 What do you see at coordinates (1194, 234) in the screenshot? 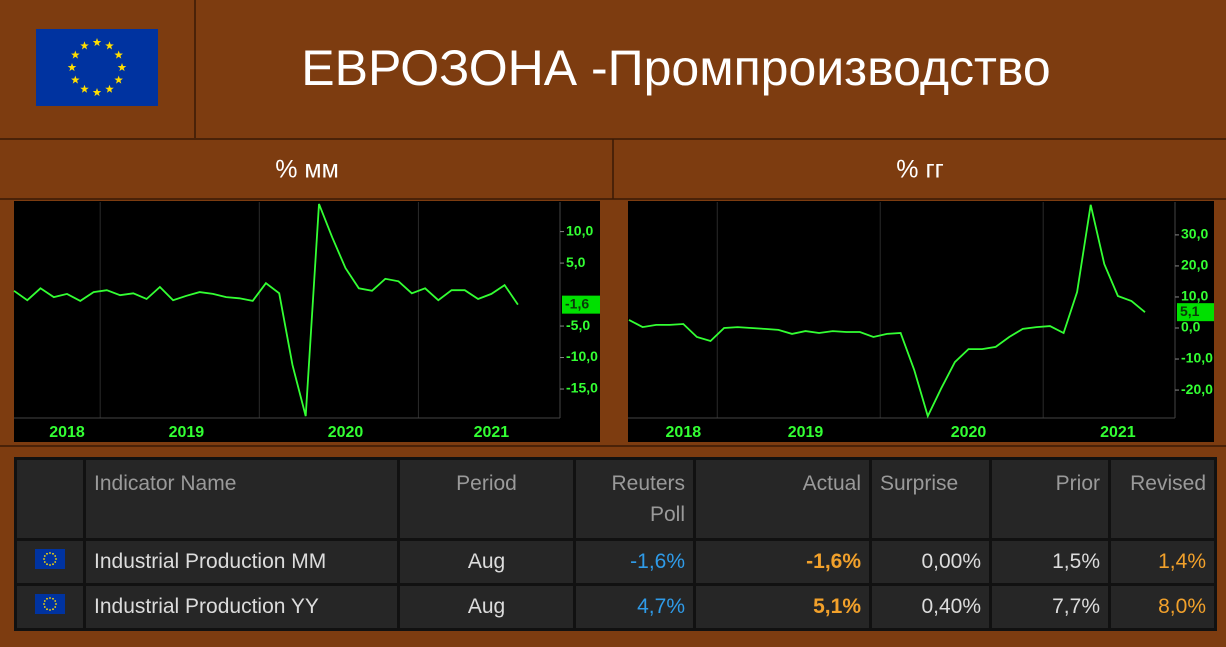
I see `y-tick-label: 30,0` at bounding box center [1194, 234].